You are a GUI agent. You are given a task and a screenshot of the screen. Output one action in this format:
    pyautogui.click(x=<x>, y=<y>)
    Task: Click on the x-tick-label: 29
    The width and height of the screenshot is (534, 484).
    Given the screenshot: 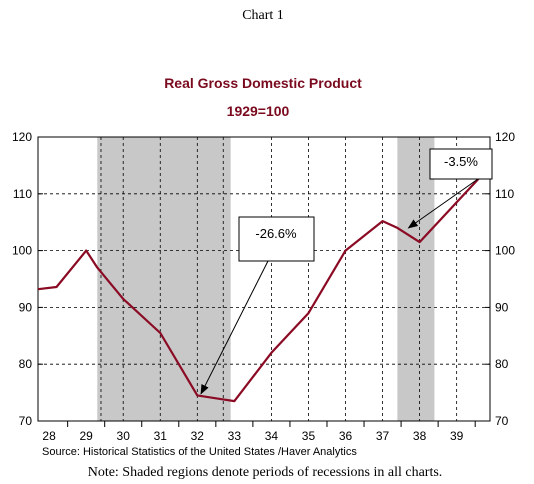 What is the action you would take?
    pyautogui.click(x=86, y=436)
    